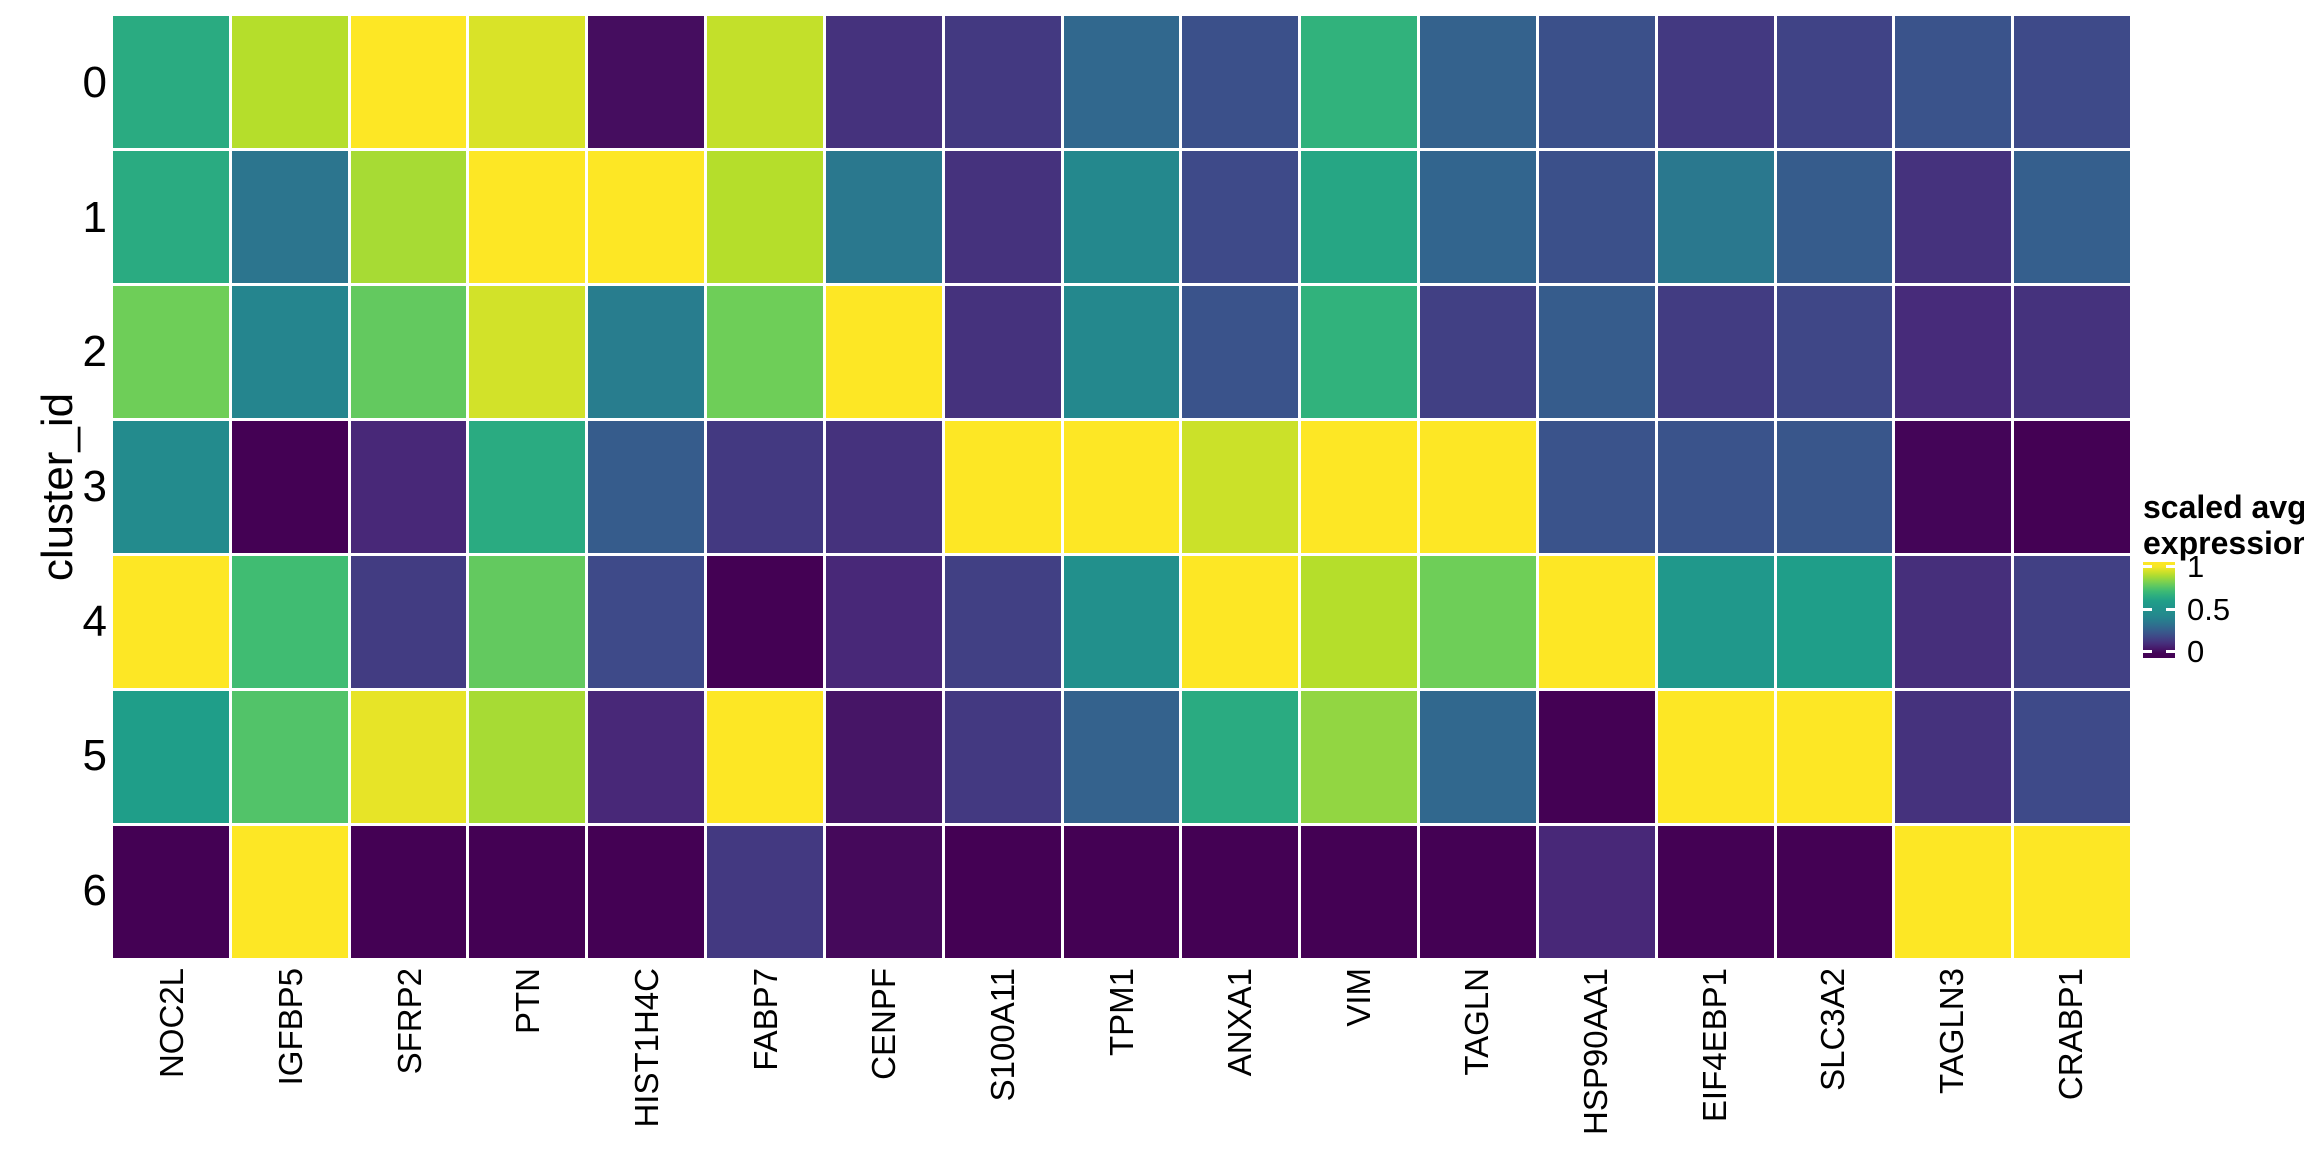 This screenshot has width=2304, height=1152. What do you see at coordinates (528, 1001) in the screenshot?
I see `x-tick-label-PTN: PTN` at bounding box center [528, 1001].